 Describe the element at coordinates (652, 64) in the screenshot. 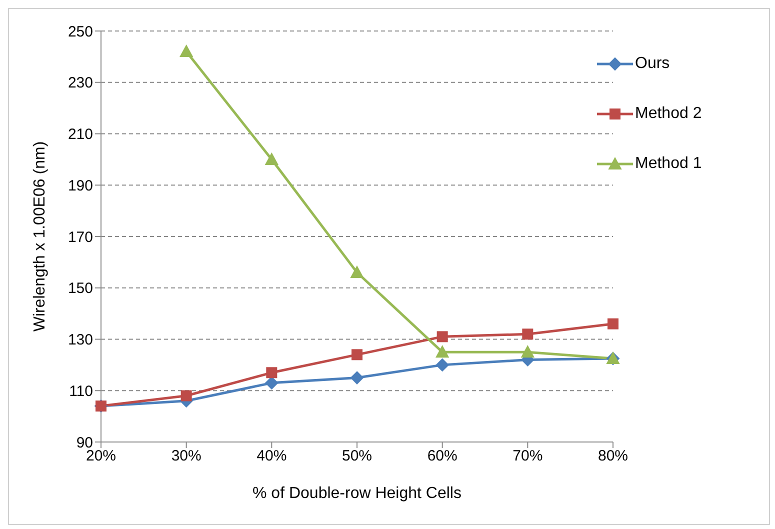

I see `legend-label: Ours` at that location.